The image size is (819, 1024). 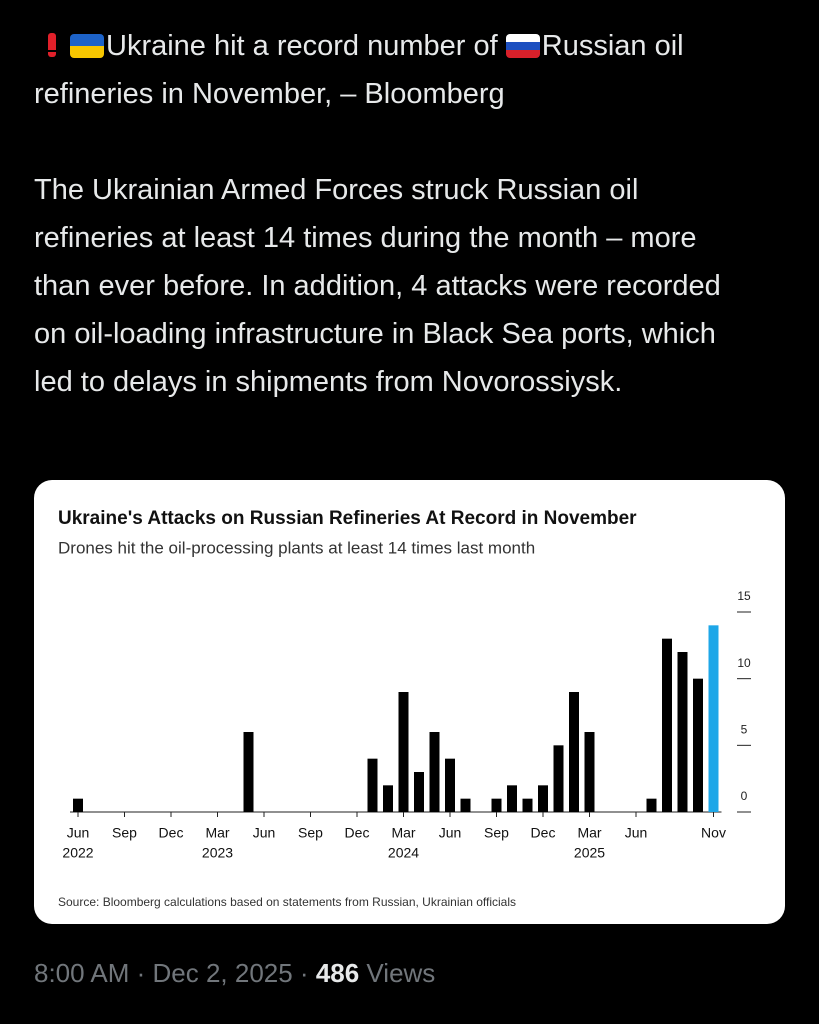 What do you see at coordinates (589, 853) in the screenshot?
I see `x-year-label: 2025` at bounding box center [589, 853].